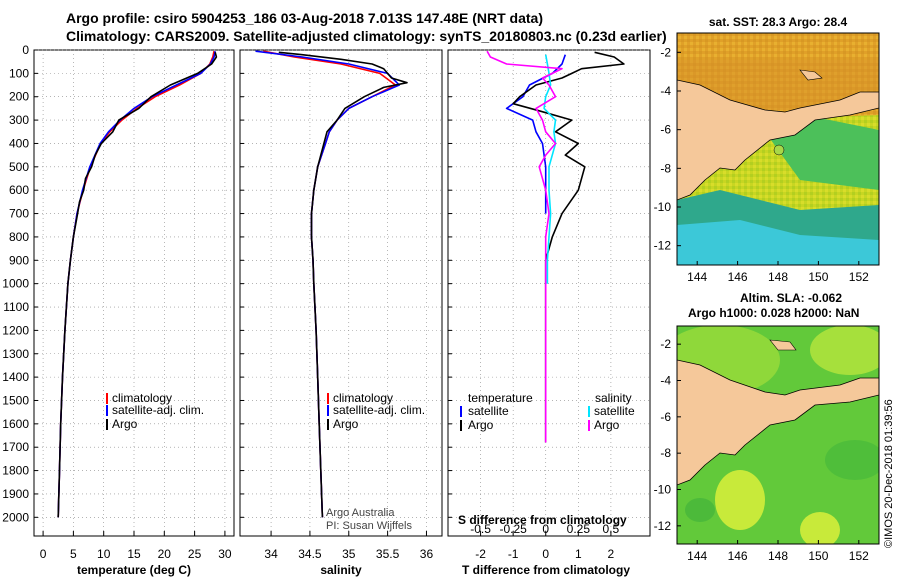 Image resolution: width=900 pixels, height=580 pixels. What do you see at coordinates (697, 277) in the screenshot?
I see `map-x-tick-label: 144` at bounding box center [697, 277].